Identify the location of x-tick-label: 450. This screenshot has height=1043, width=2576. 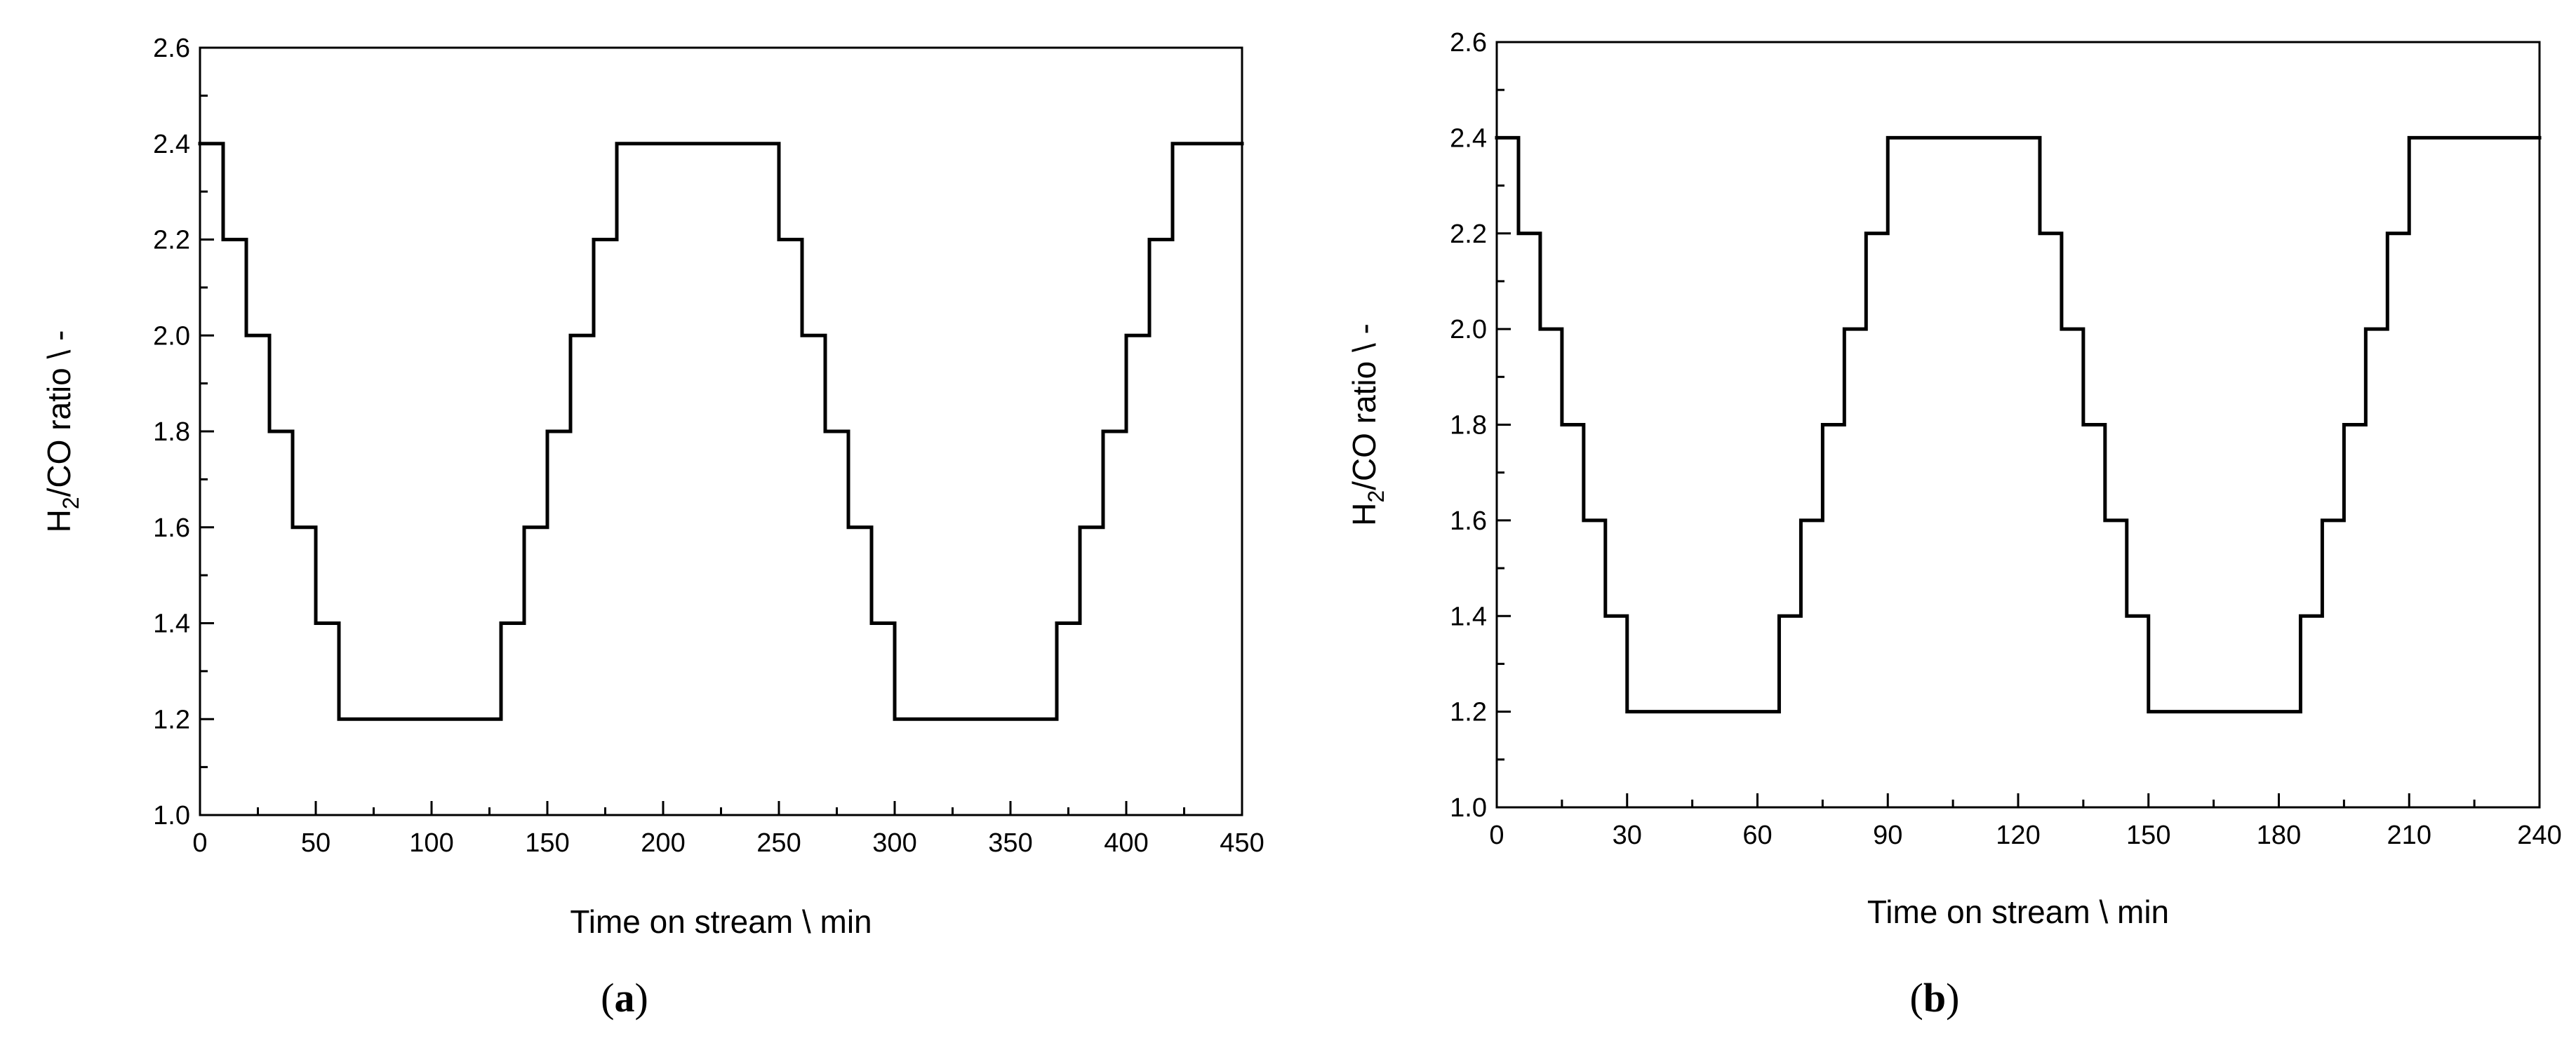
(1242, 843).